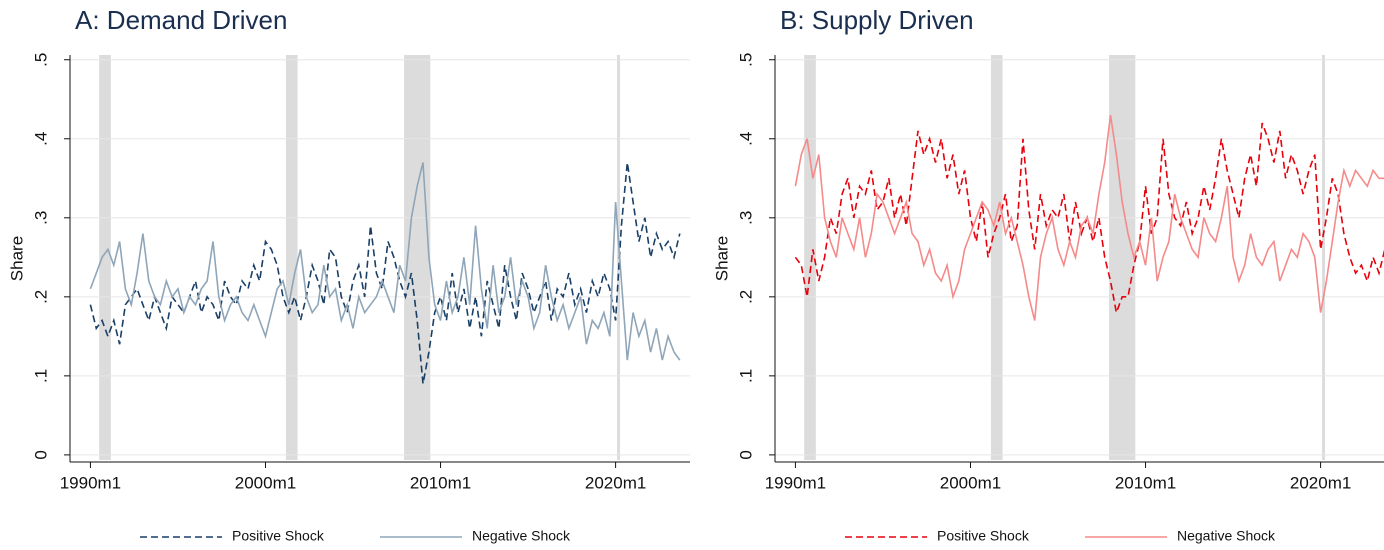 This screenshot has height=550, width=1384. What do you see at coordinates (181, 20) in the screenshot?
I see `chart-title: A: Demand Driven` at bounding box center [181, 20].